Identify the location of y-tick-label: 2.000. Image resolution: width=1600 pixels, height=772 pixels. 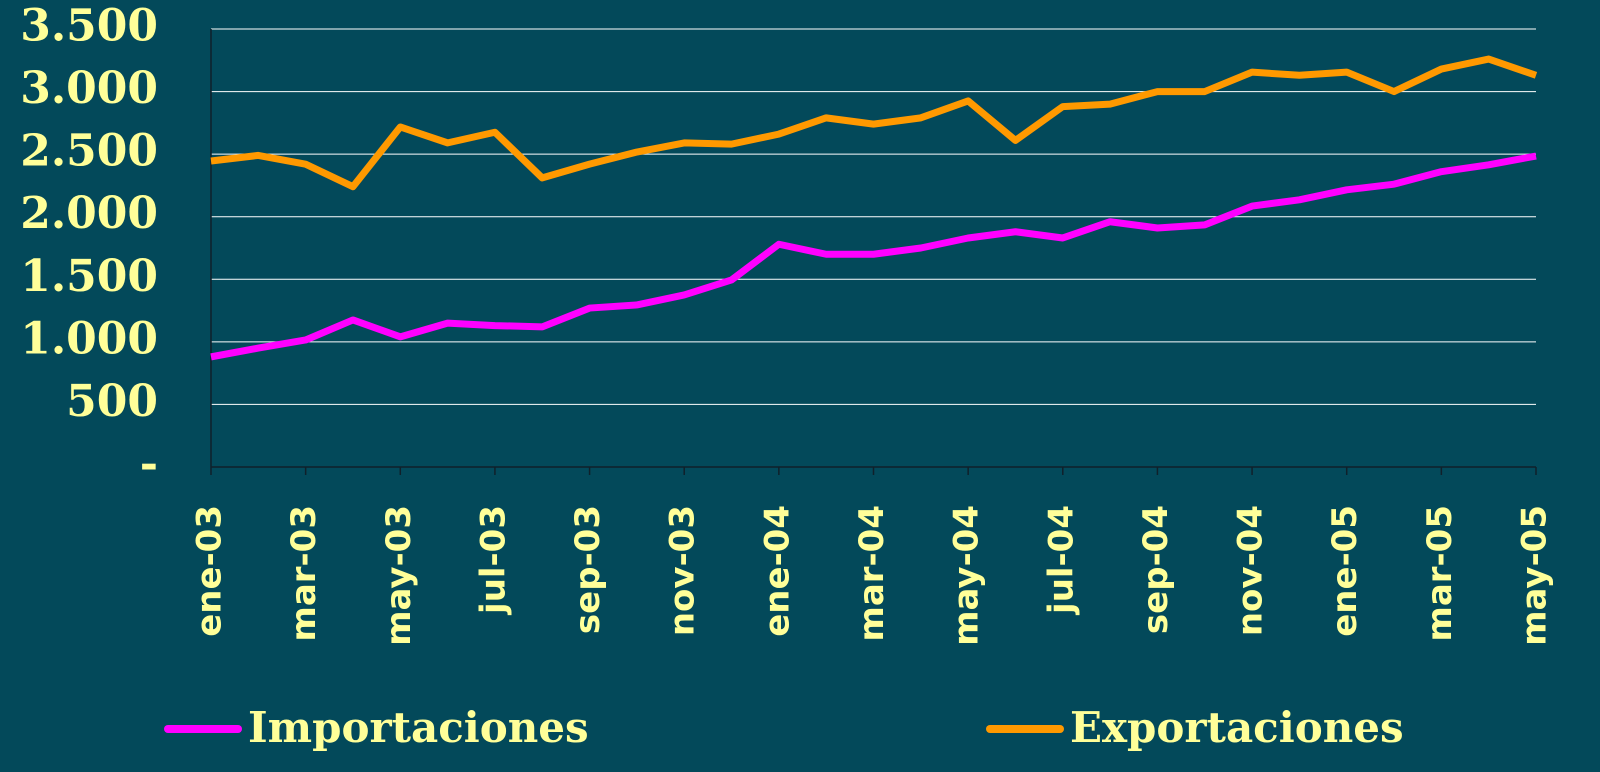
(89, 213).